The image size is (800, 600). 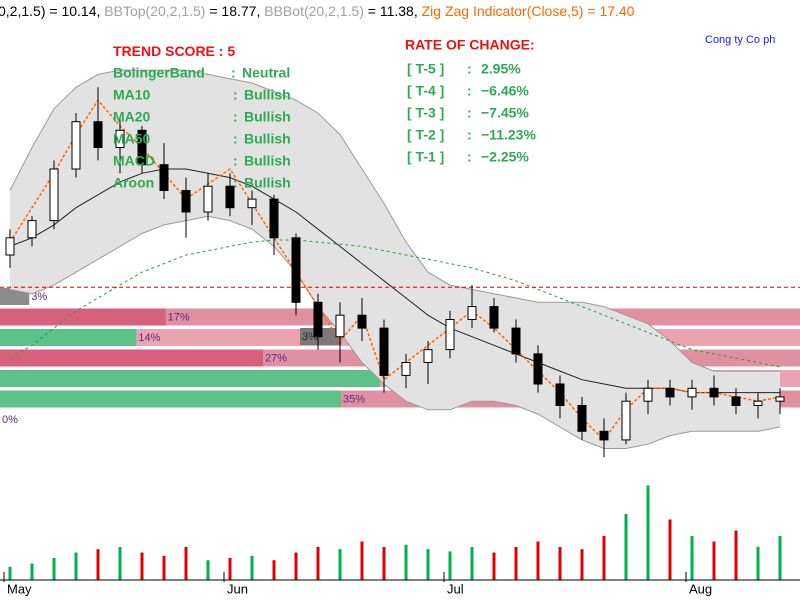 I want to click on roc-value: −2.25%, so click(x=505, y=157).